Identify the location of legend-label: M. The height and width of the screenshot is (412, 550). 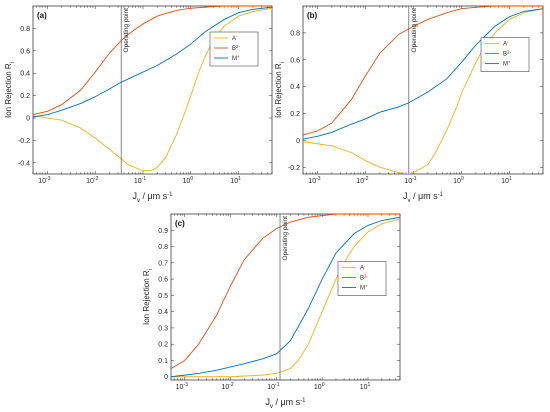
(362, 289).